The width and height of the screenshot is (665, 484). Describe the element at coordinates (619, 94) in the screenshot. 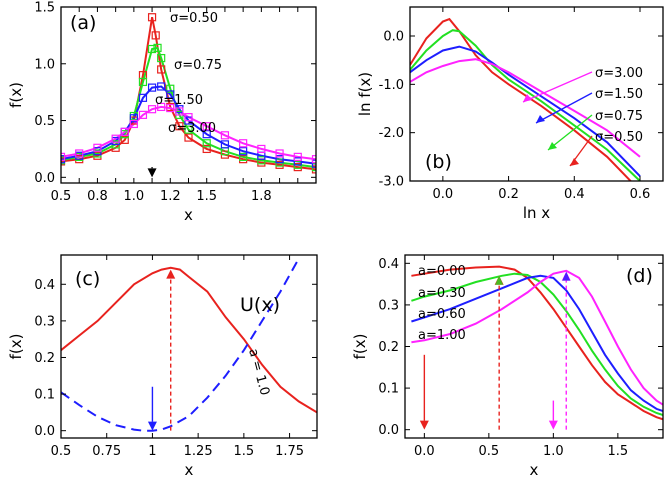

I see `legend-label: σ=1.50` at that location.